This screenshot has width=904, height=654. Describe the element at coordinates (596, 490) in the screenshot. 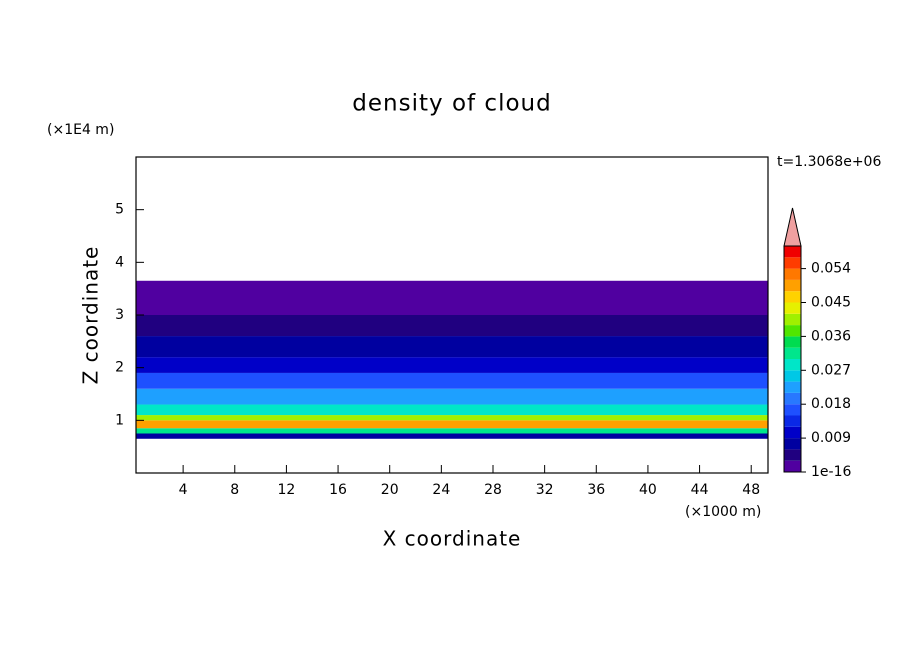

I see `x-tick-label: 36` at that location.